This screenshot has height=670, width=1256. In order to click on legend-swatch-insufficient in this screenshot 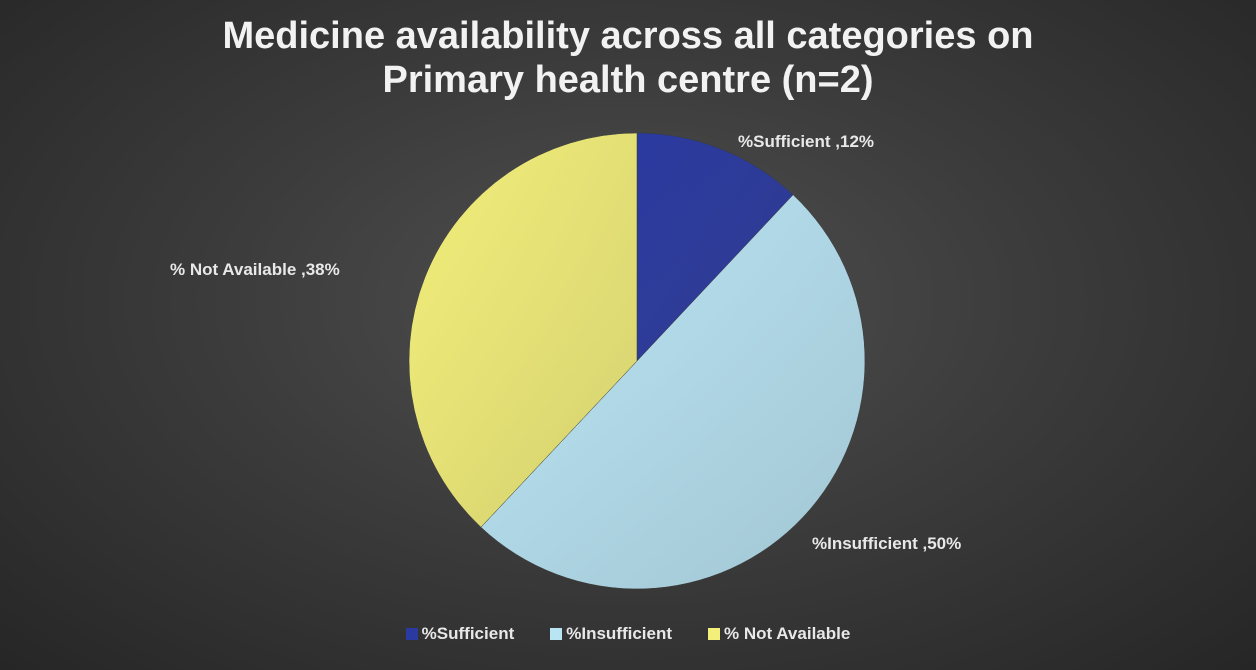, I will do `click(556, 634)`.